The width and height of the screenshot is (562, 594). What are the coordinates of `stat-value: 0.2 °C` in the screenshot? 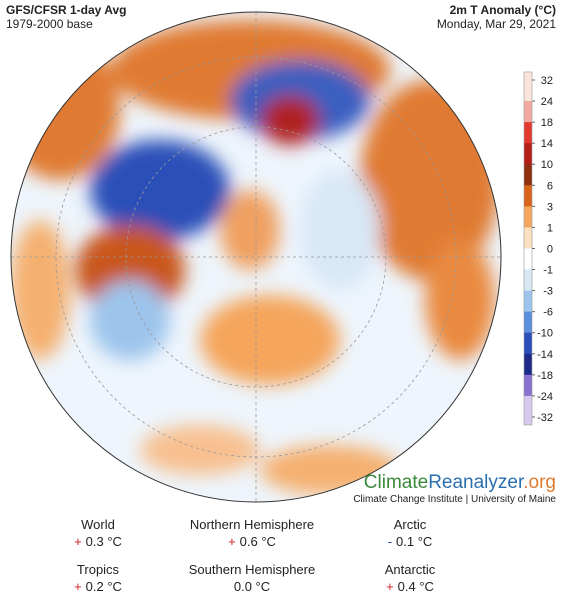 It's located at (104, 586).